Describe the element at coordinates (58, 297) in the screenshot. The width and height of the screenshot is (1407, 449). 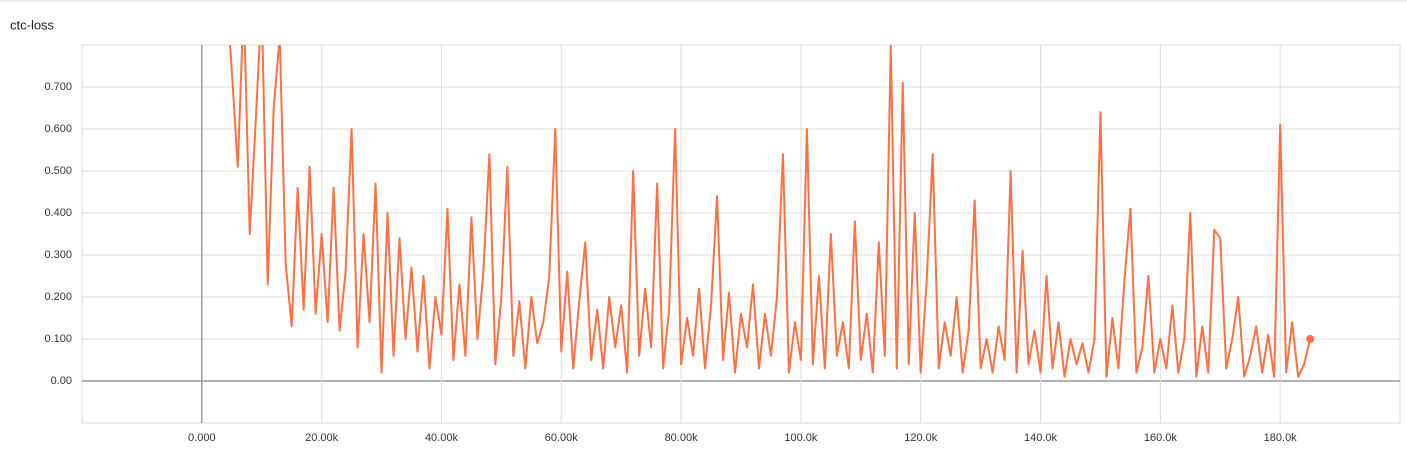
I see `y-tick-label: 0.200` at that location.